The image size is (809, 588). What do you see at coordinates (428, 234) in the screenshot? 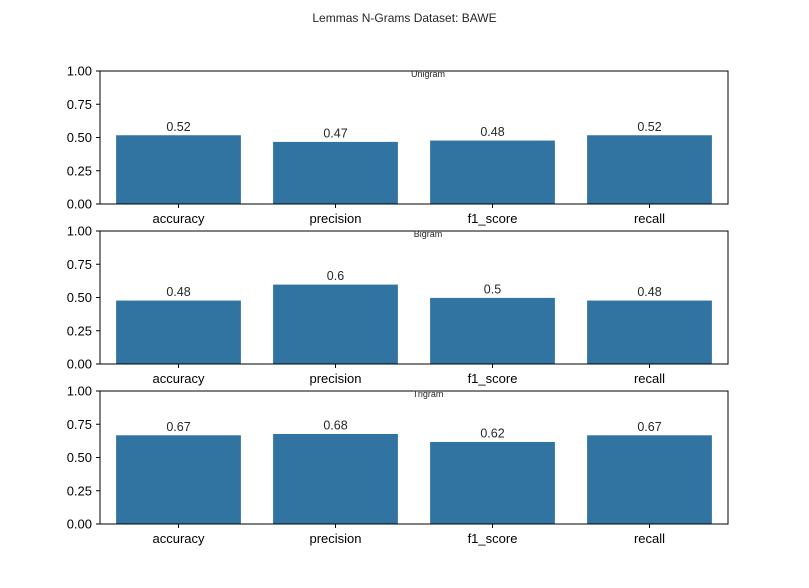
I see `subplot-title: Bigram` at bounding box center [428, 234].